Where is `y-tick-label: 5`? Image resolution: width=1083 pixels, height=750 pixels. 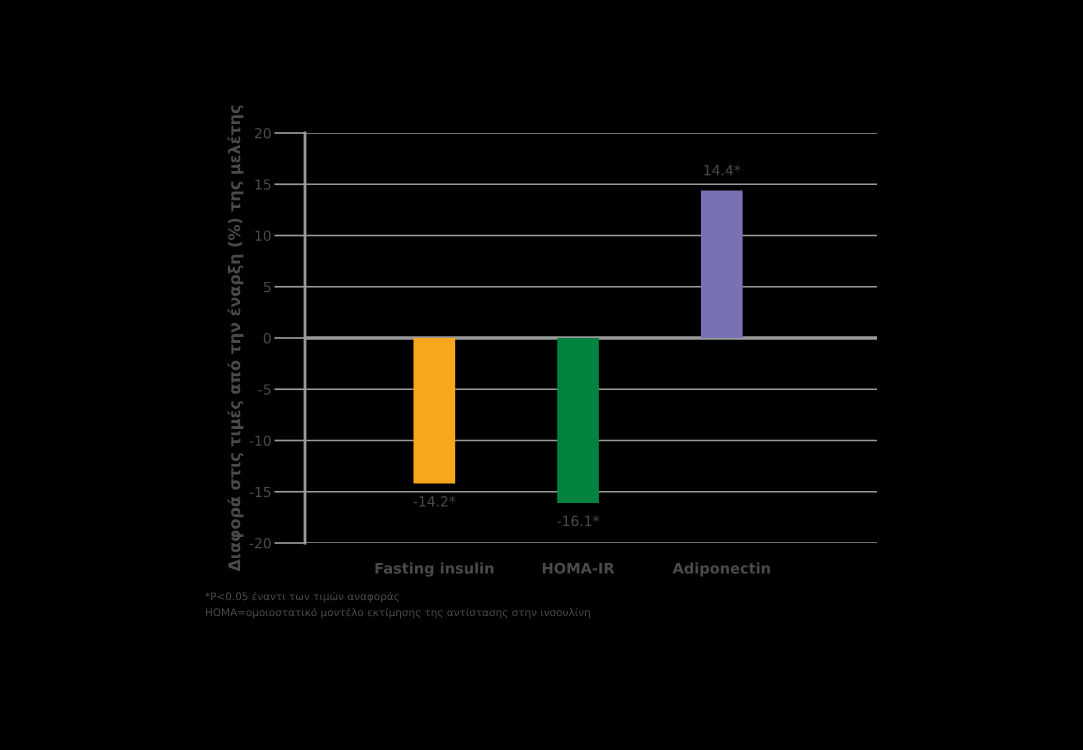
y-tick-label: 5 is located at coordinates (267, 287).